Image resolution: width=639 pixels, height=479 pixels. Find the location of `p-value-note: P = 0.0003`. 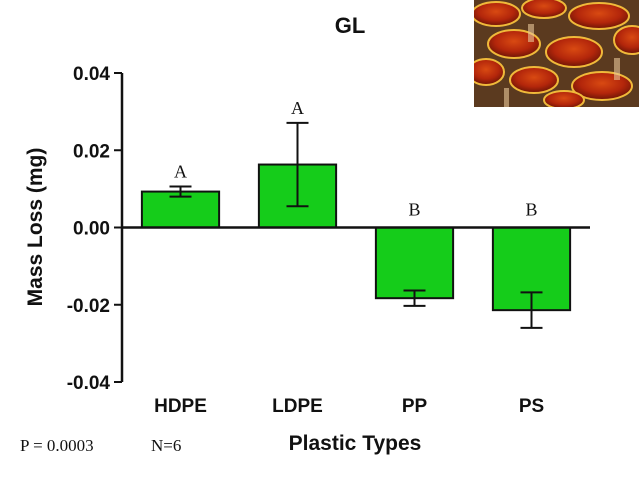

p-value-note: P = 0.0003 is located at coordinates (57, 445).